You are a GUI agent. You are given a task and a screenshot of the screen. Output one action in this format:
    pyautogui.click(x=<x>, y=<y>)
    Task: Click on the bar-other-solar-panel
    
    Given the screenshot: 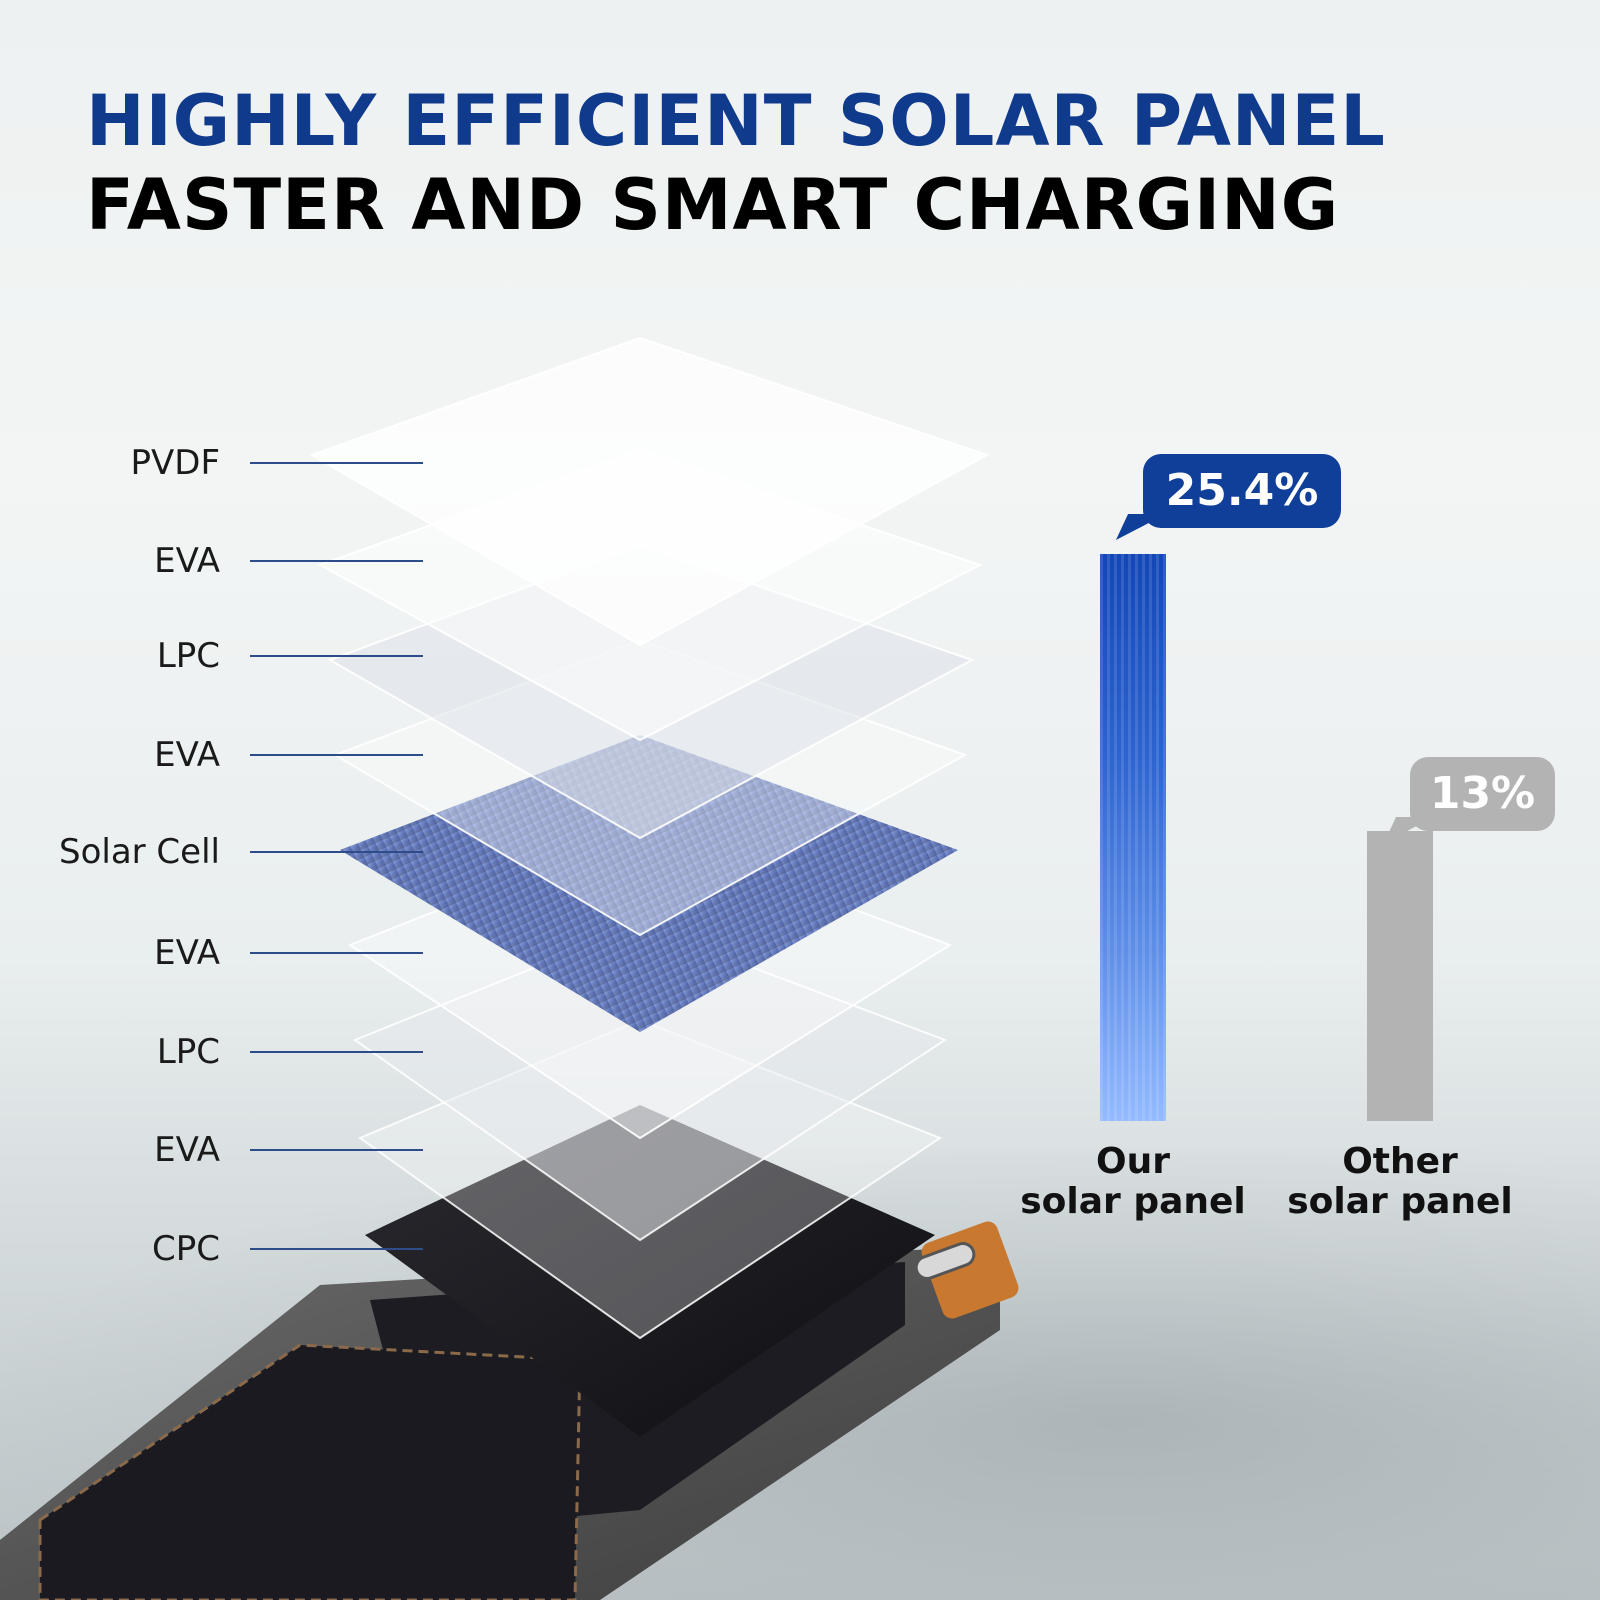 What is the action you would take?
    pyautogui.click(x=1400, y=976)
    